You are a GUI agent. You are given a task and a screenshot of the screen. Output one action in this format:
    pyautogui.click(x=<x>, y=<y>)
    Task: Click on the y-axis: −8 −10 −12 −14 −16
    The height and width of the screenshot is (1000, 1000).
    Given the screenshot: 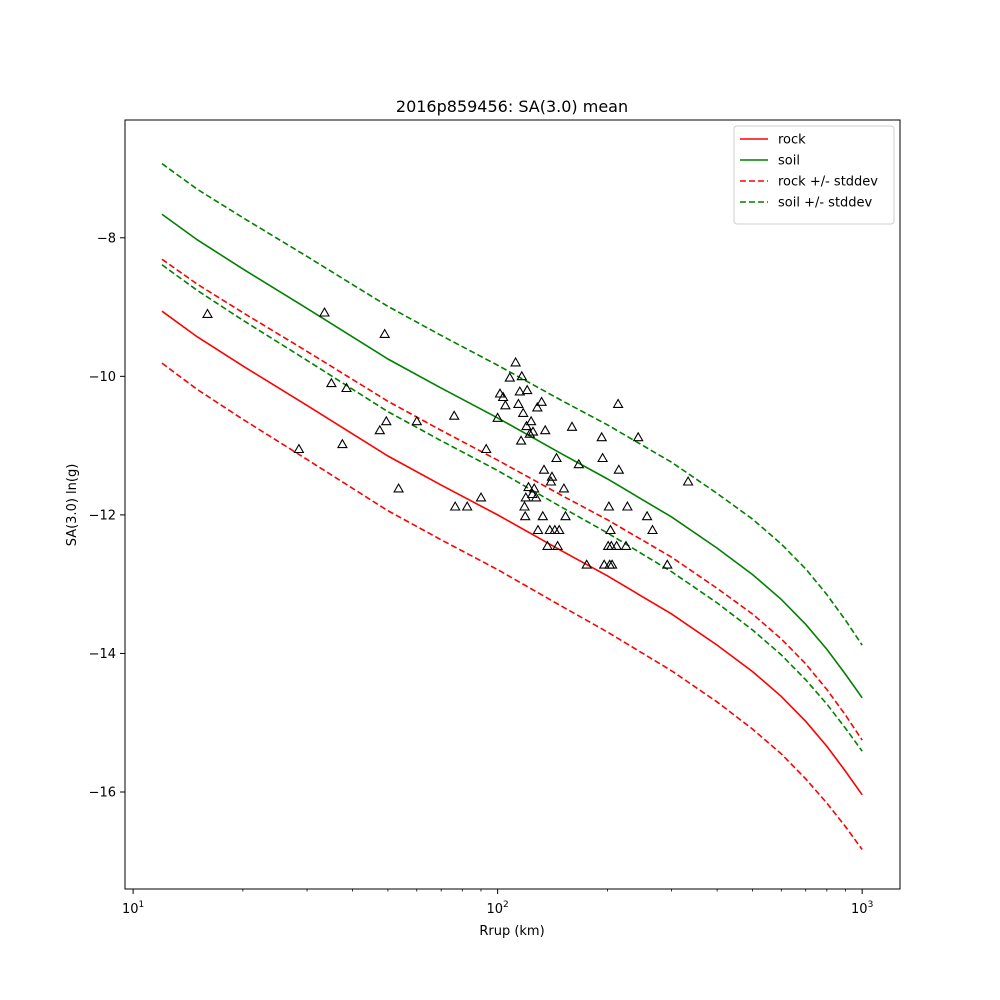 What is the action you would take?
    pyautogui.click(x=107, y=516)
    